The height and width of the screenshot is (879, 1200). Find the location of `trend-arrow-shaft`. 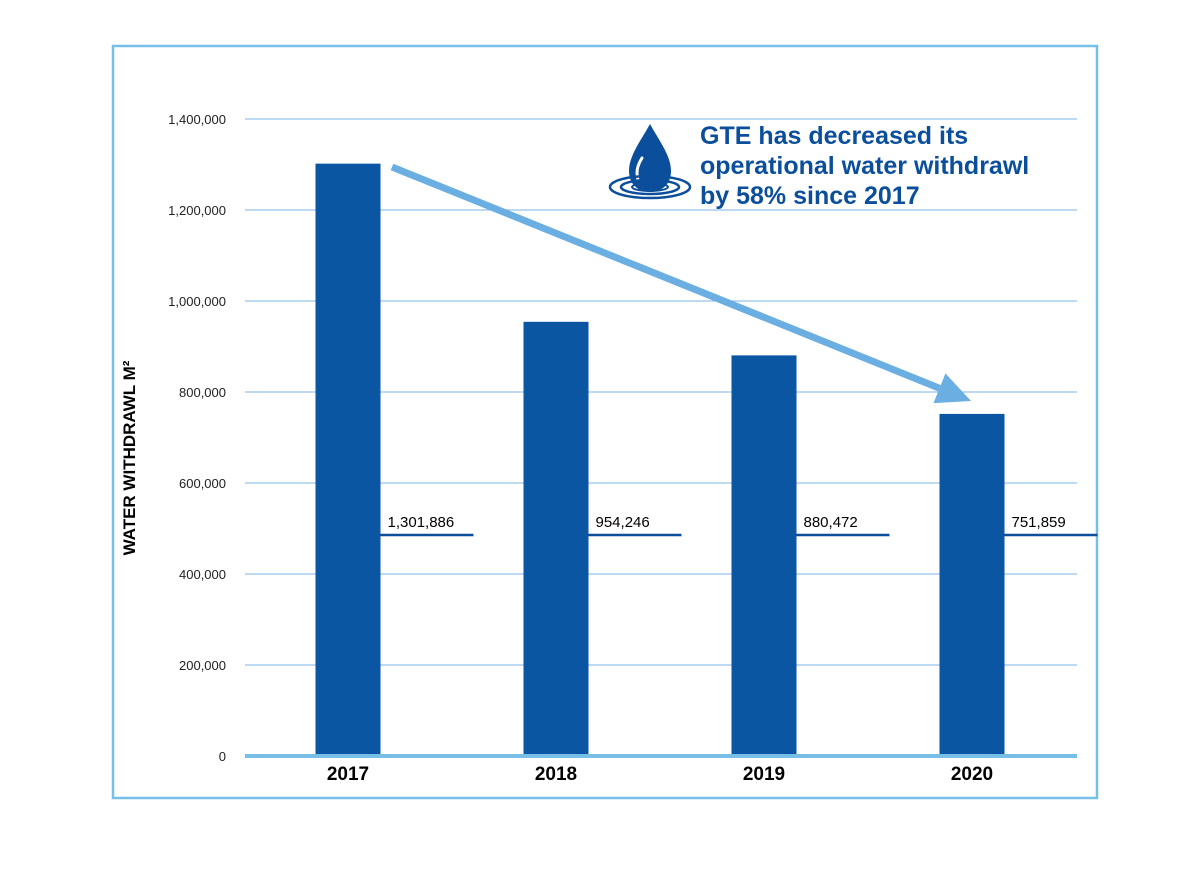

trend-arrow-shaft is located at coordinates (665, 277).